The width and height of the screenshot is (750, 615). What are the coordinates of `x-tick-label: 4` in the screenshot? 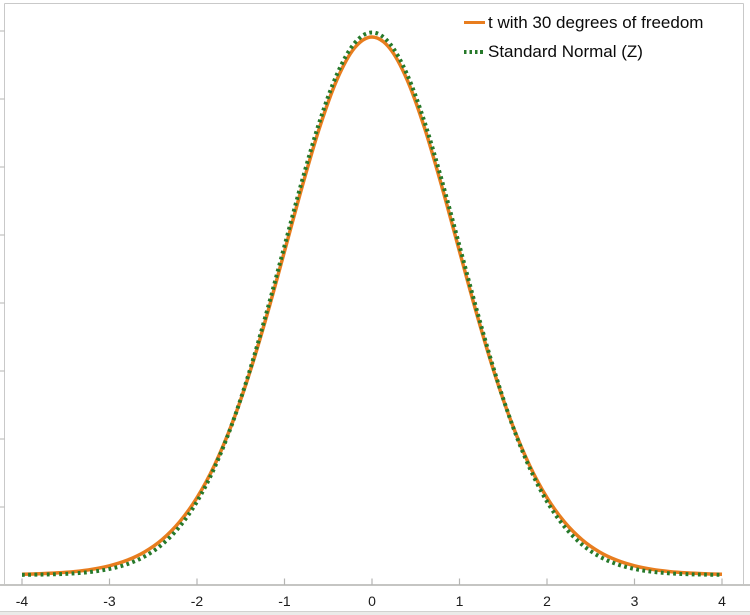 It's located at (722, 601).